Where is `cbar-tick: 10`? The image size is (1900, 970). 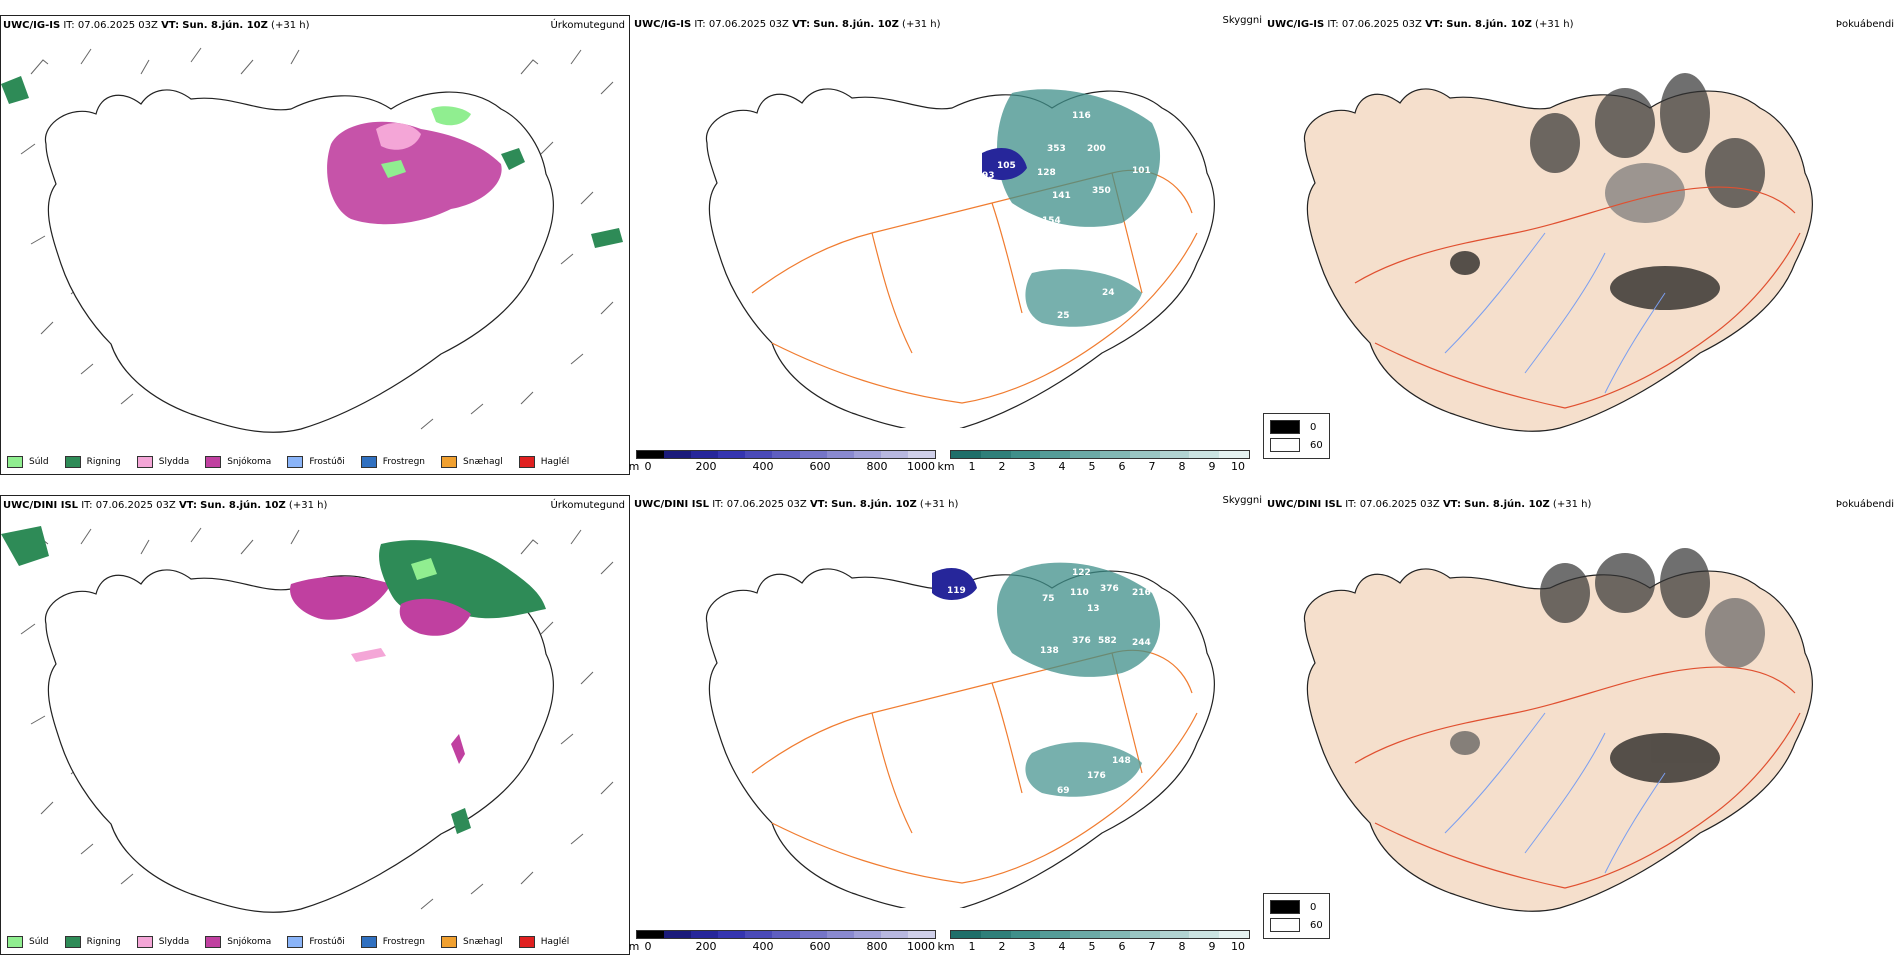 cbar-tick: 10 is located at coordinates (1238, 946).